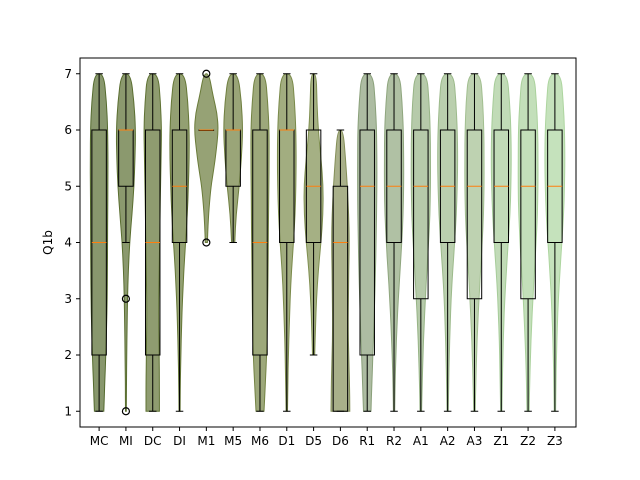  Describe the element at coordinates (367, 441) in the screenshot. I see `x-tick-label-R1: R1` at that location.